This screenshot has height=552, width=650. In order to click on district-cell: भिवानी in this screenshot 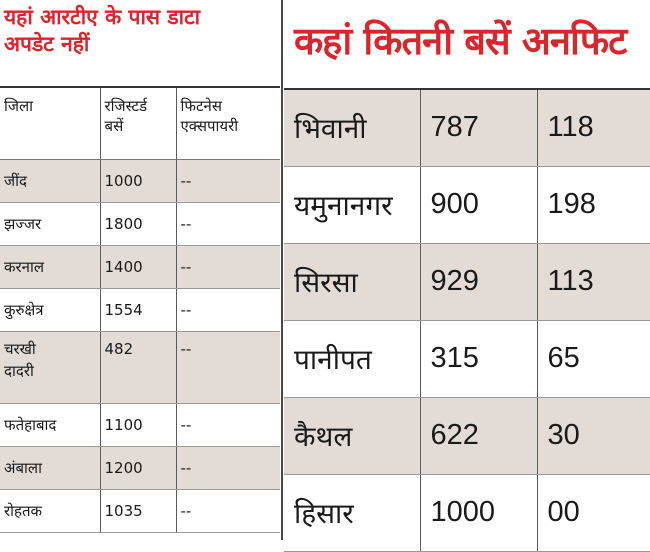, I will do `click(352, 128)`.